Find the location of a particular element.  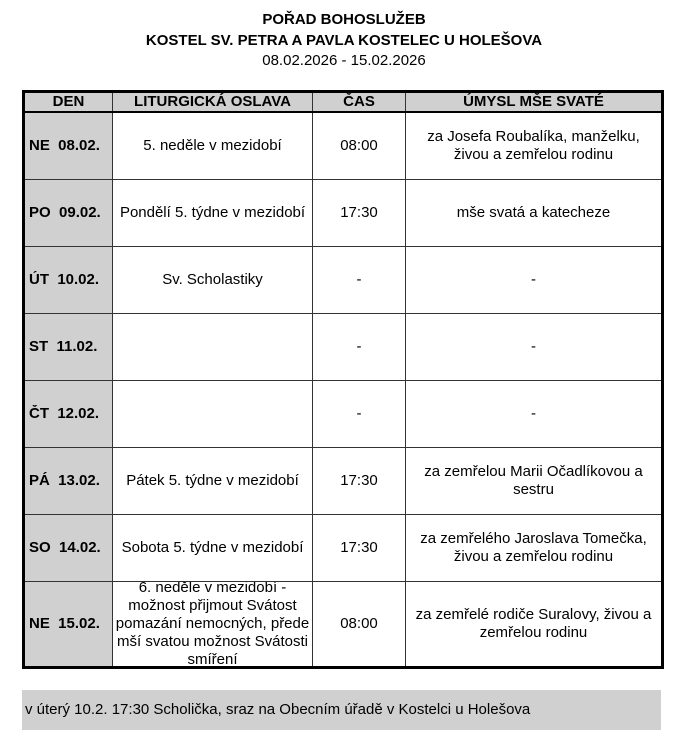

day-cell-text: ÚT 10.02. is located at coordinates (64, 279).